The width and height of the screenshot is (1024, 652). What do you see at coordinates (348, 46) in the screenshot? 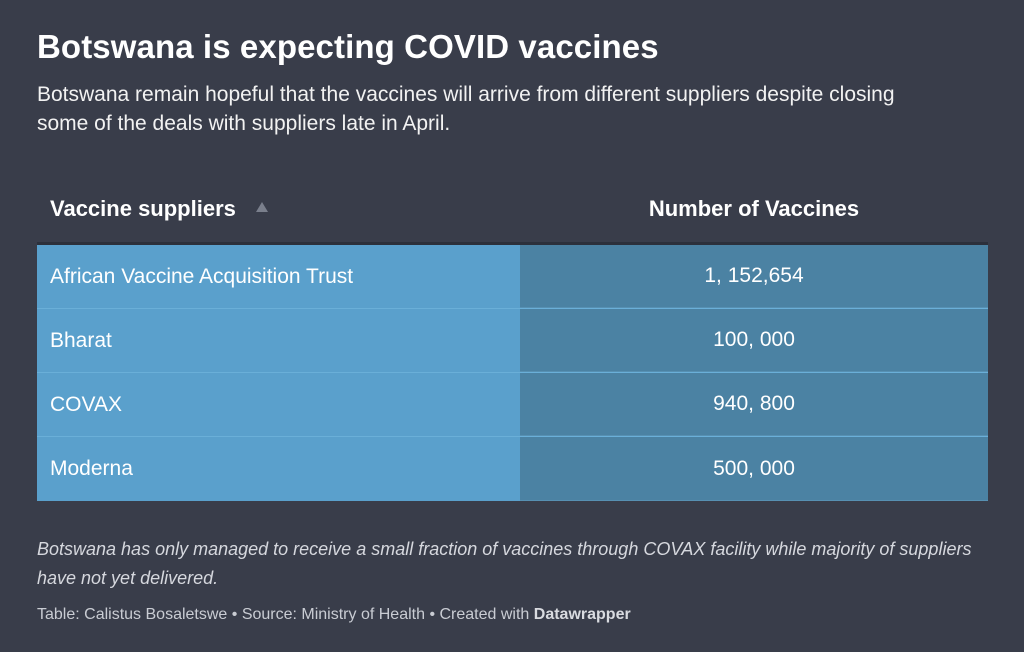
I see `chart-title: Botswana is expecting COVID vaccines` at bounding box center [348, 46].